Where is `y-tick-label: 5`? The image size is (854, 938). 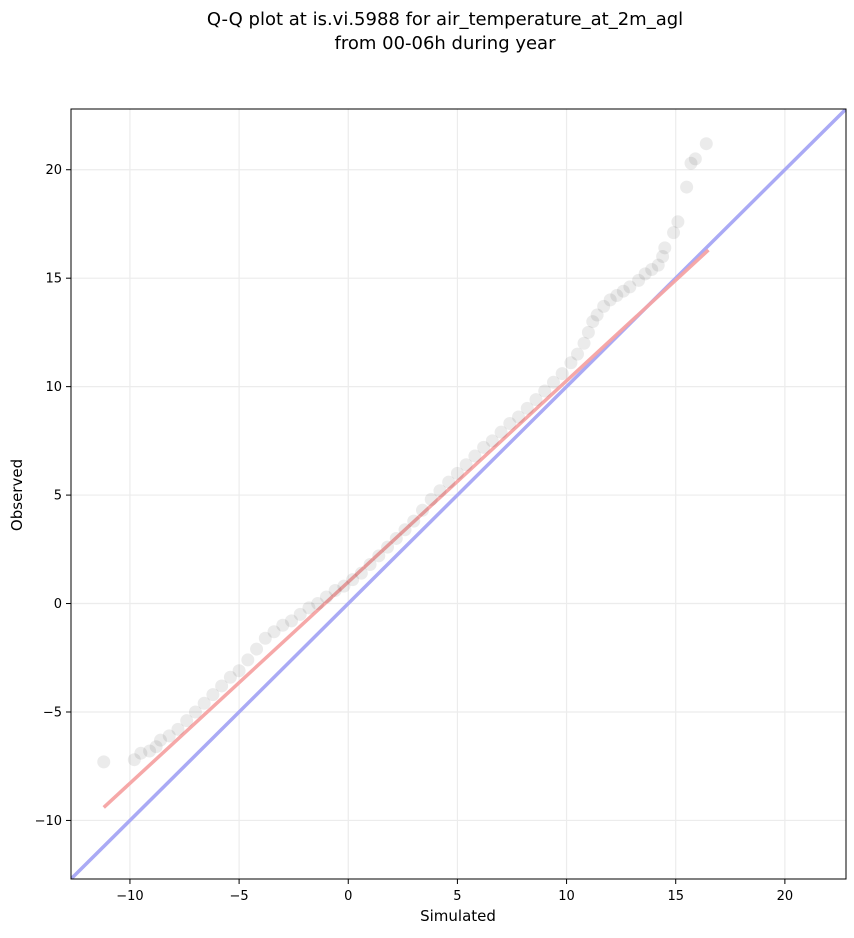
y-tick-label: 5 is located at coordinates (58, 496).